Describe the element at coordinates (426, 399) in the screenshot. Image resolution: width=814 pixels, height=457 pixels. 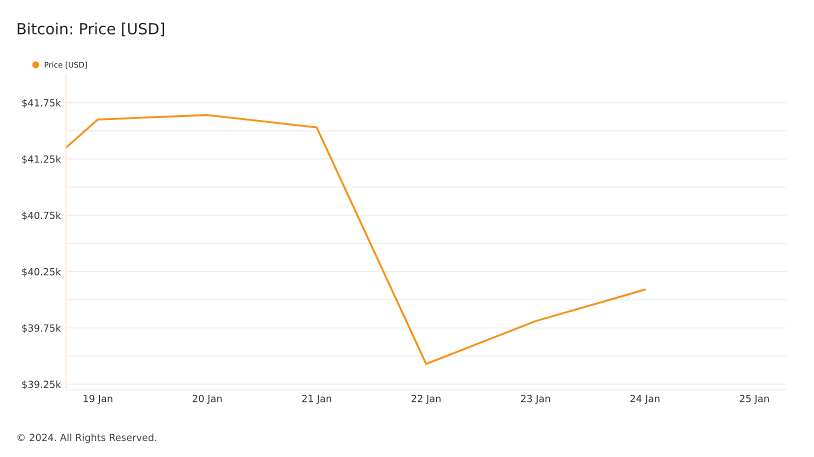
I see `x-tick-label: 22 Jan` at that location.